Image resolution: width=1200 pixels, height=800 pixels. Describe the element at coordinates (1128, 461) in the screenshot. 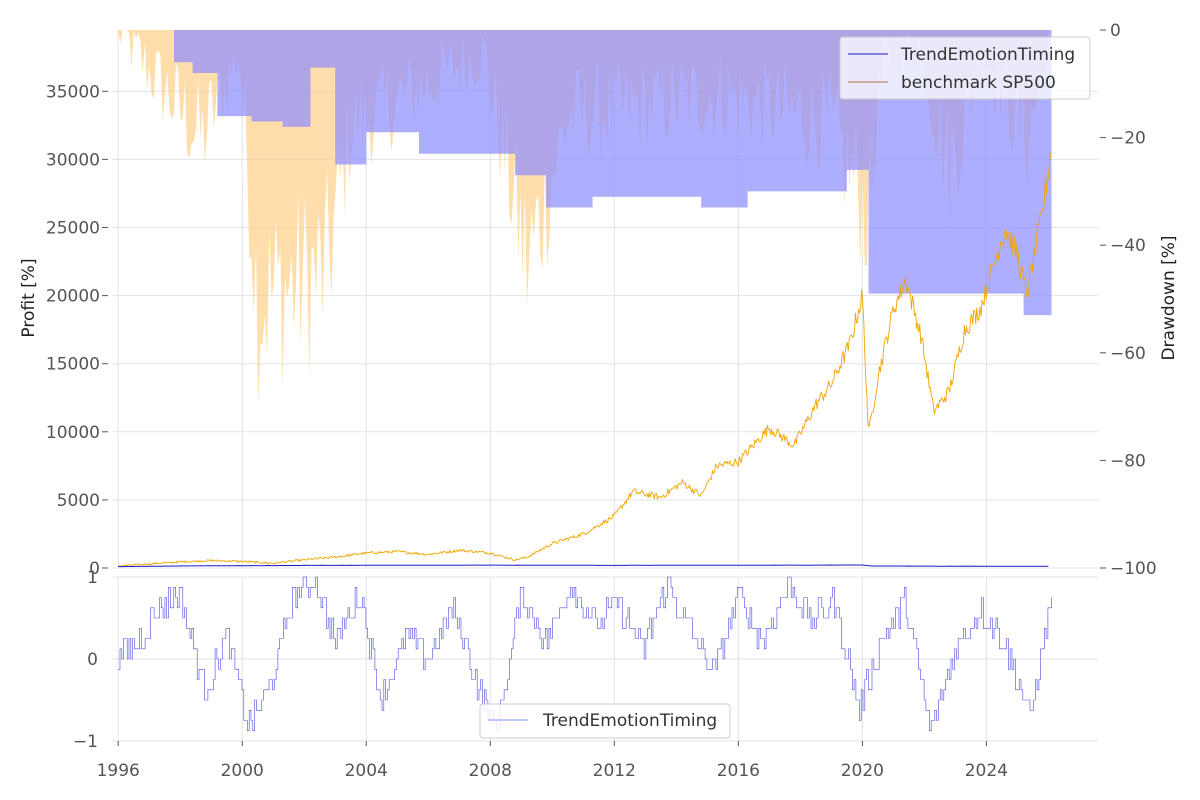

I see `y2-tick-label: −80` at that location.